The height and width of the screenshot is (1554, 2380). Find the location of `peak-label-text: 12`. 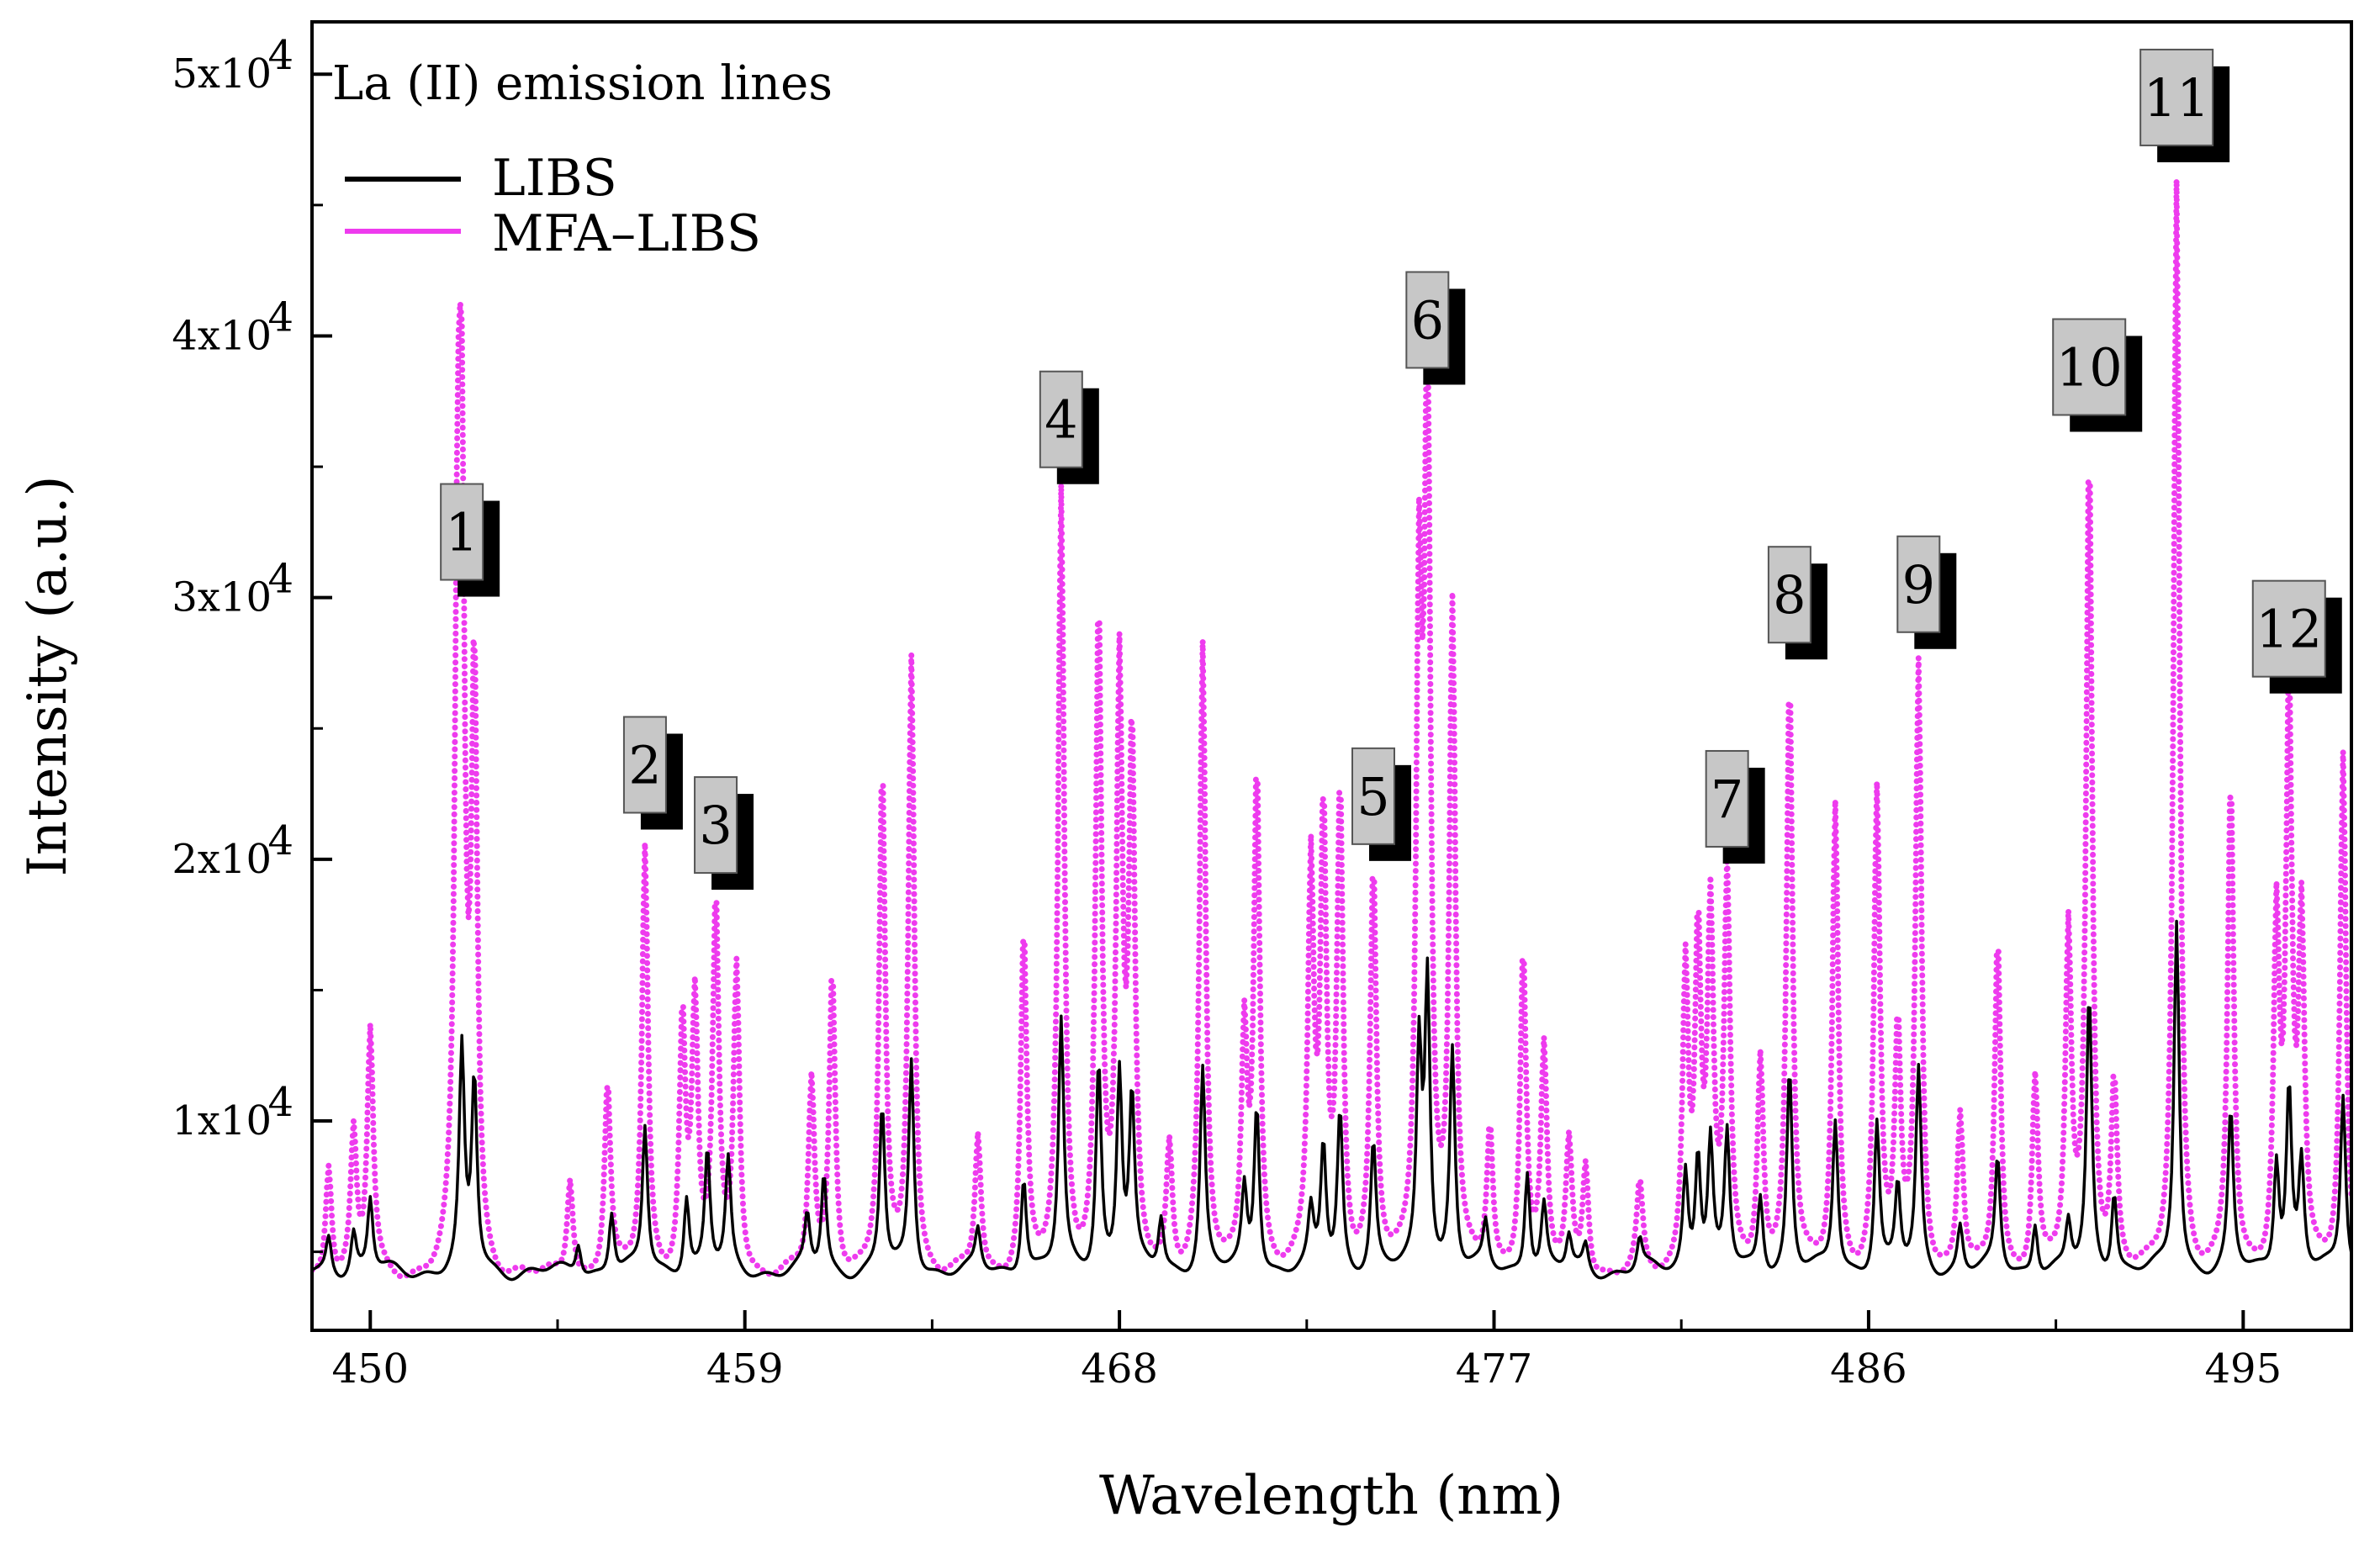

peak-label-text: 12 is located at coordinates (2289, 629).